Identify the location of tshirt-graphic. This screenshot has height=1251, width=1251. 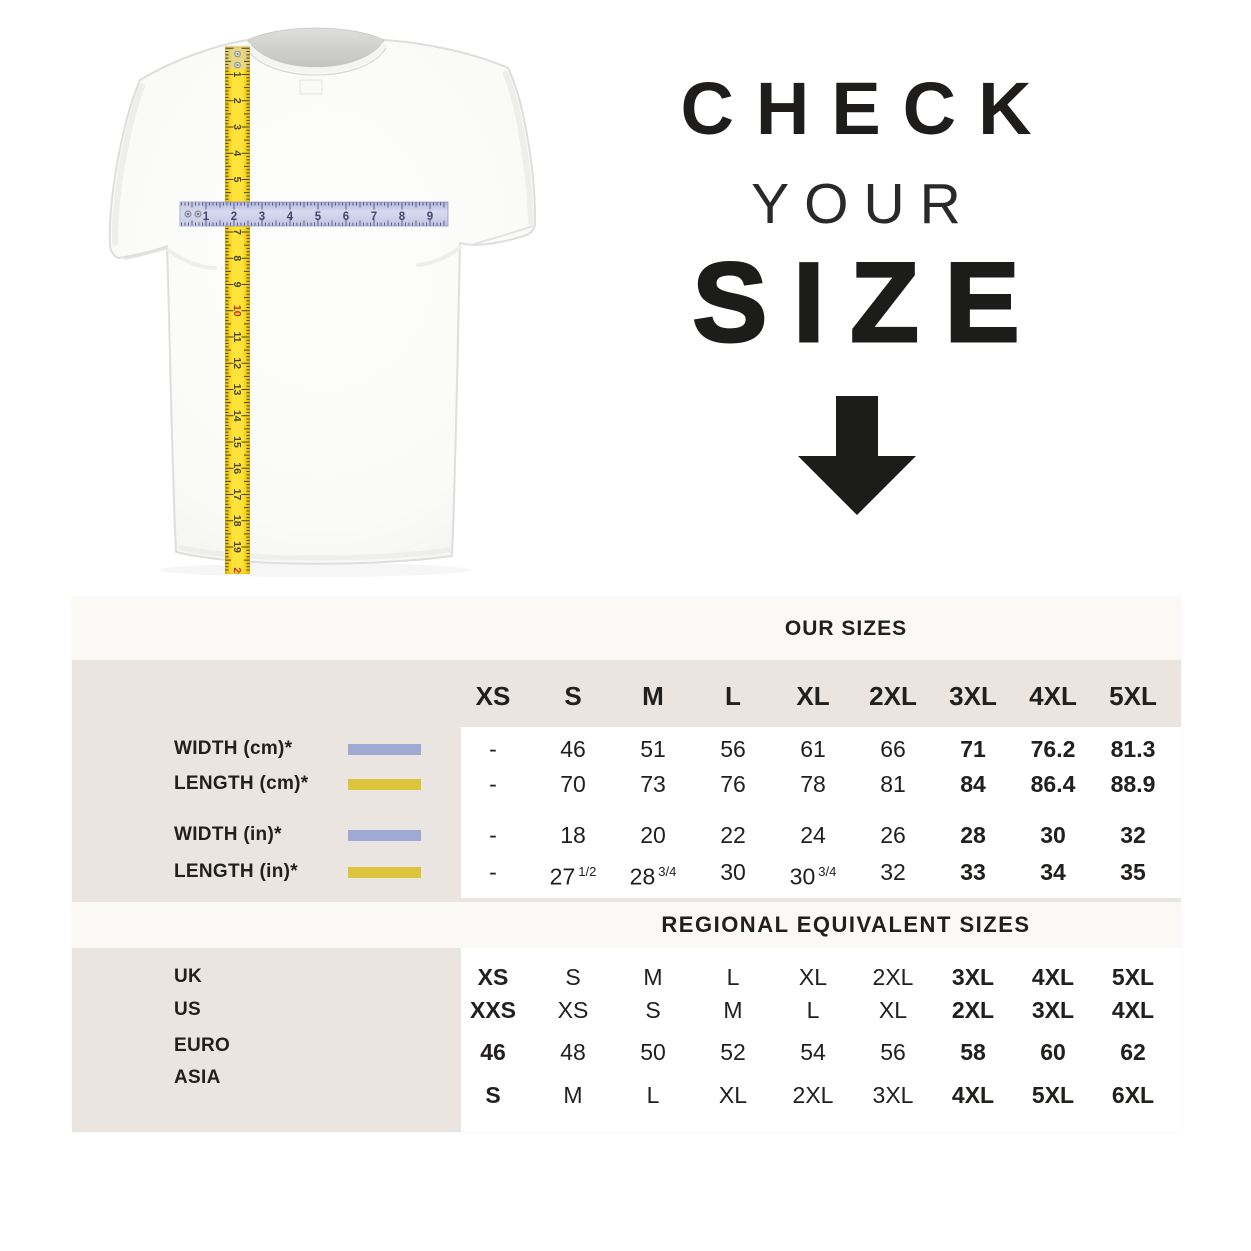
(322, 296).